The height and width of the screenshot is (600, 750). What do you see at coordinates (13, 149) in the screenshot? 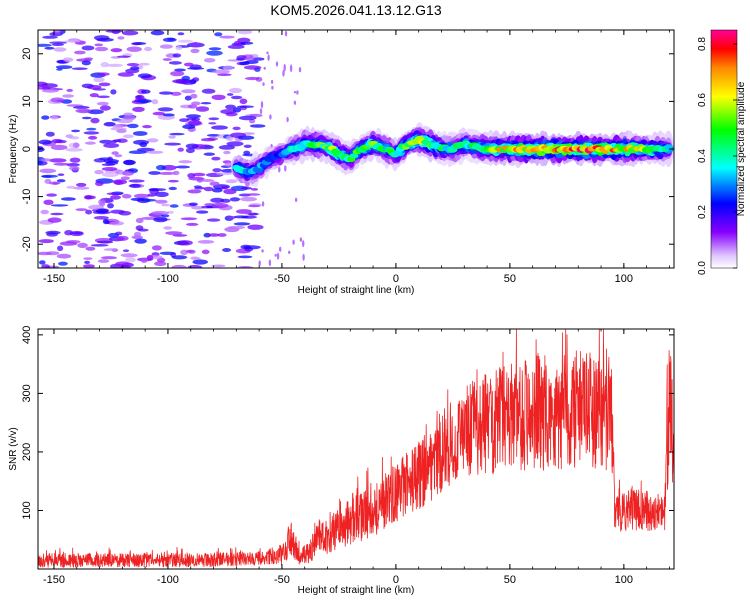
I see `spectrogram-ylabel: Frequency (Hz)` at bounding box center [13, 149].